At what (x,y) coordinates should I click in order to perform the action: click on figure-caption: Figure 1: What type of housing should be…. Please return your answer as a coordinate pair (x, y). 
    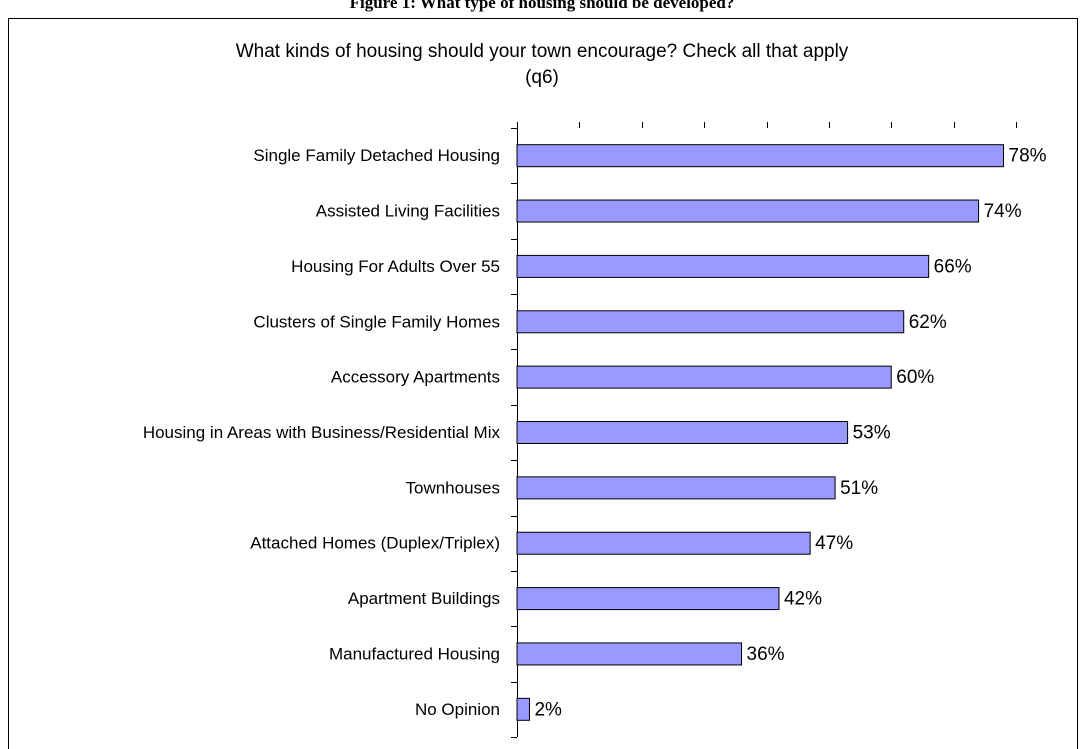
    Looking at the image, I should click on (542, 6).